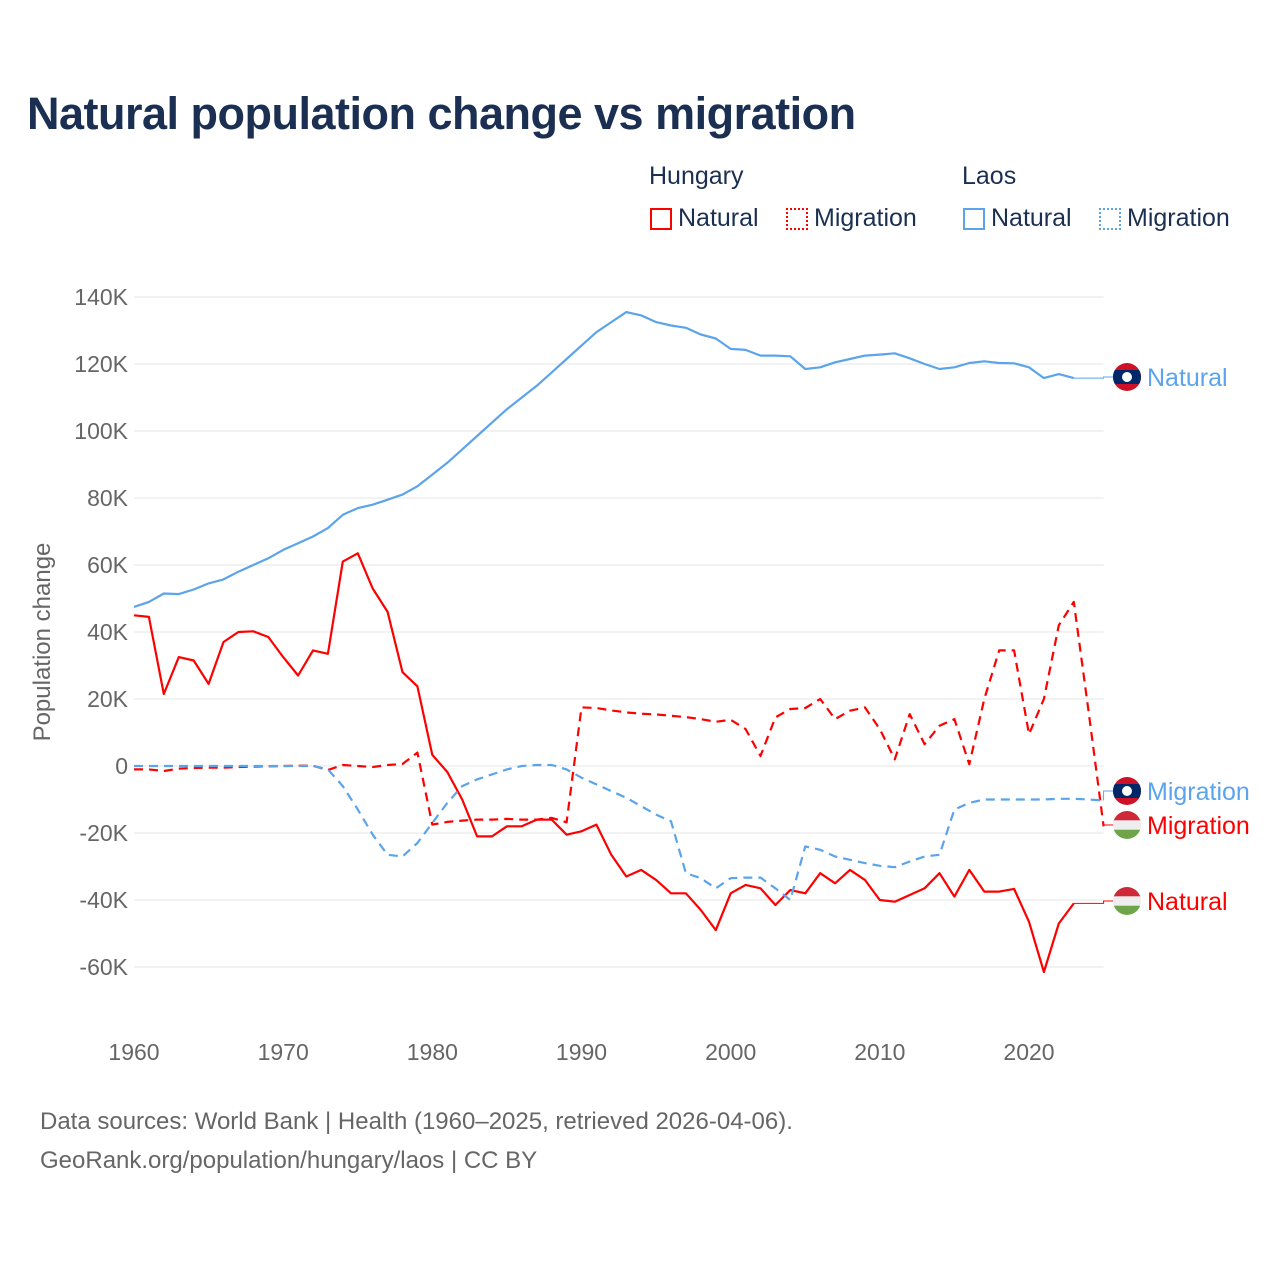  I want to click on y-tick-label: -20K, so click(103, 833).